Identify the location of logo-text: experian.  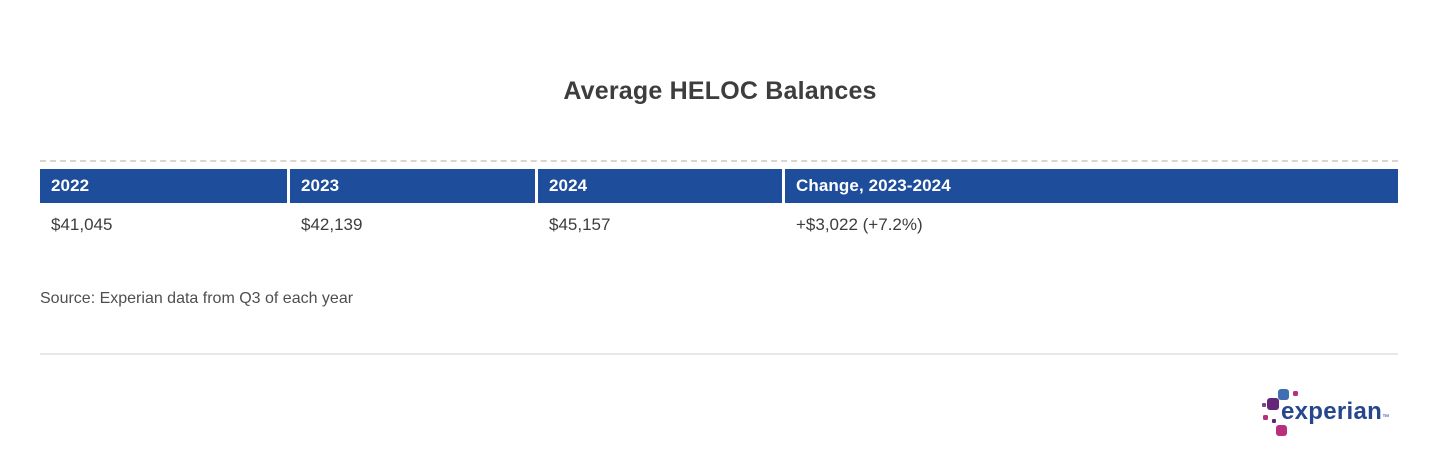
(1332, 411).